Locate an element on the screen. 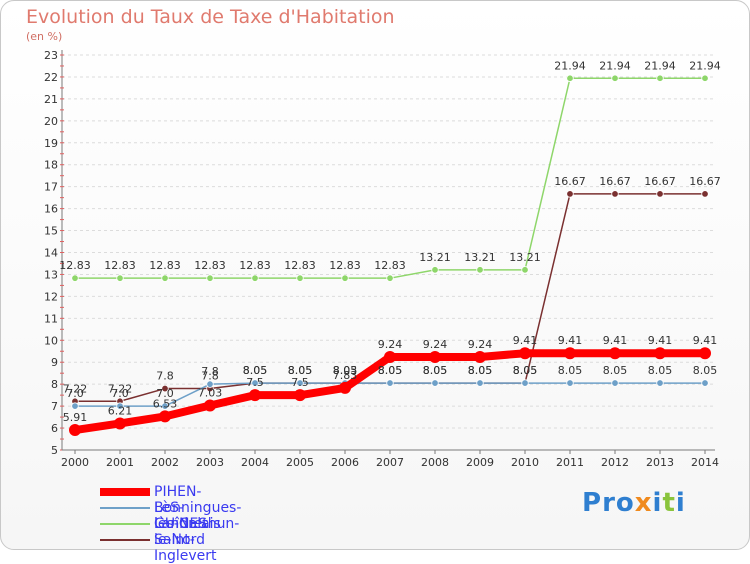 The height and width of the screenshot is (564, 750). y-tick-label: 13 is located at coordinates (51, 274).